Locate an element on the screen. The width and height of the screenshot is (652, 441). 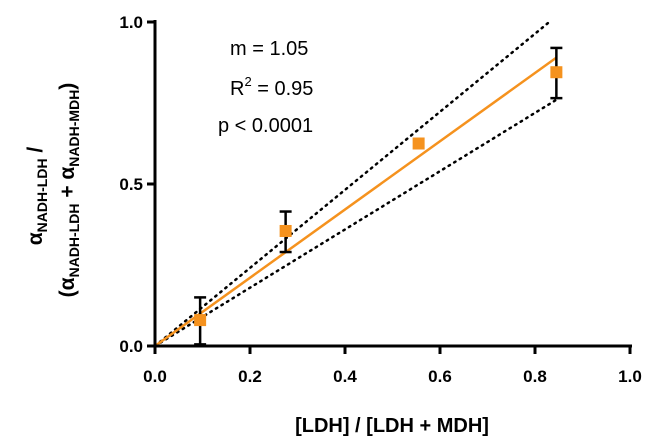
y-axis-label-numerator: αNADH-LDH / is located at coordinates (37, 196).